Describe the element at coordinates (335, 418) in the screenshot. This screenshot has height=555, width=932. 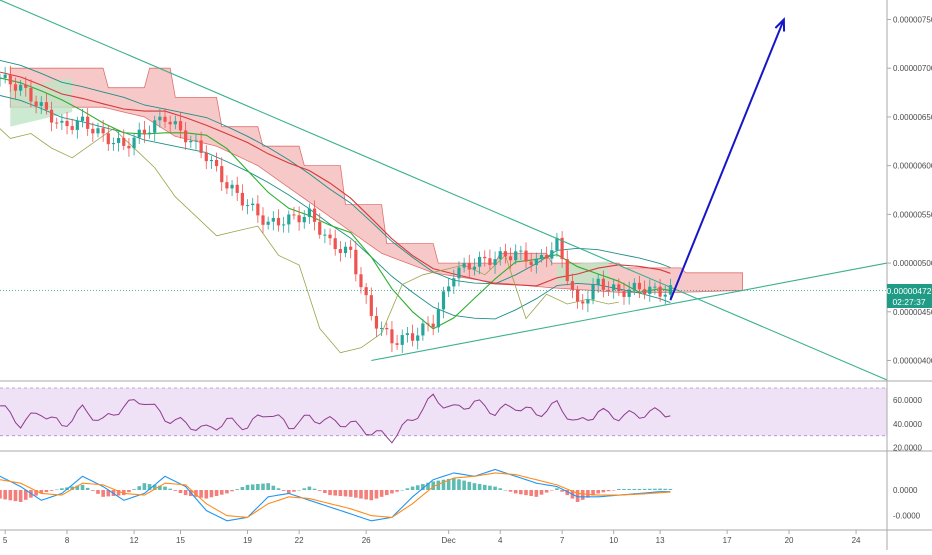
I see `rsi-line` at that location.